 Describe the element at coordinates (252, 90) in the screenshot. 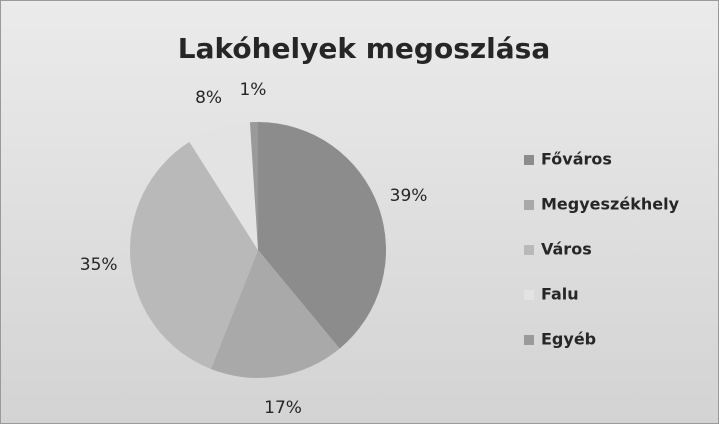

I see `data-label: 1%` at that location.